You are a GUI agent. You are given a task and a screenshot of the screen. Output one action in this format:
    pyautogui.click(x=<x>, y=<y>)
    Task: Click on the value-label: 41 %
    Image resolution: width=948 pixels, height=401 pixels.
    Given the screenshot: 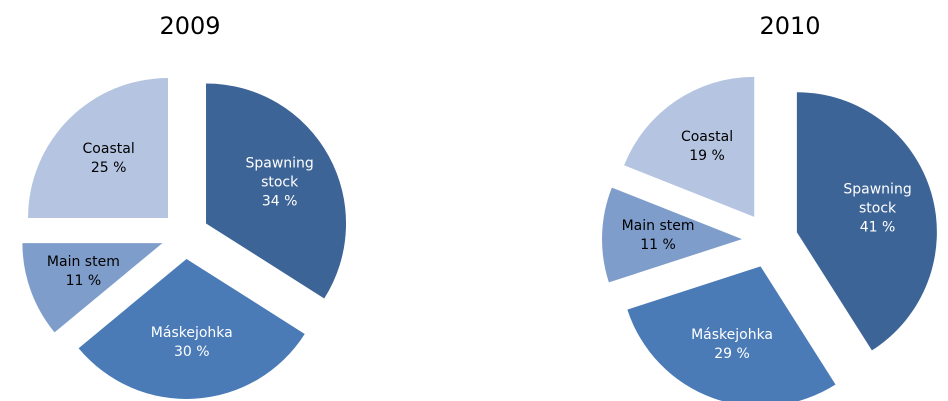 What is the action you would take?
    pyautogui.click(x=877, y=227)
    